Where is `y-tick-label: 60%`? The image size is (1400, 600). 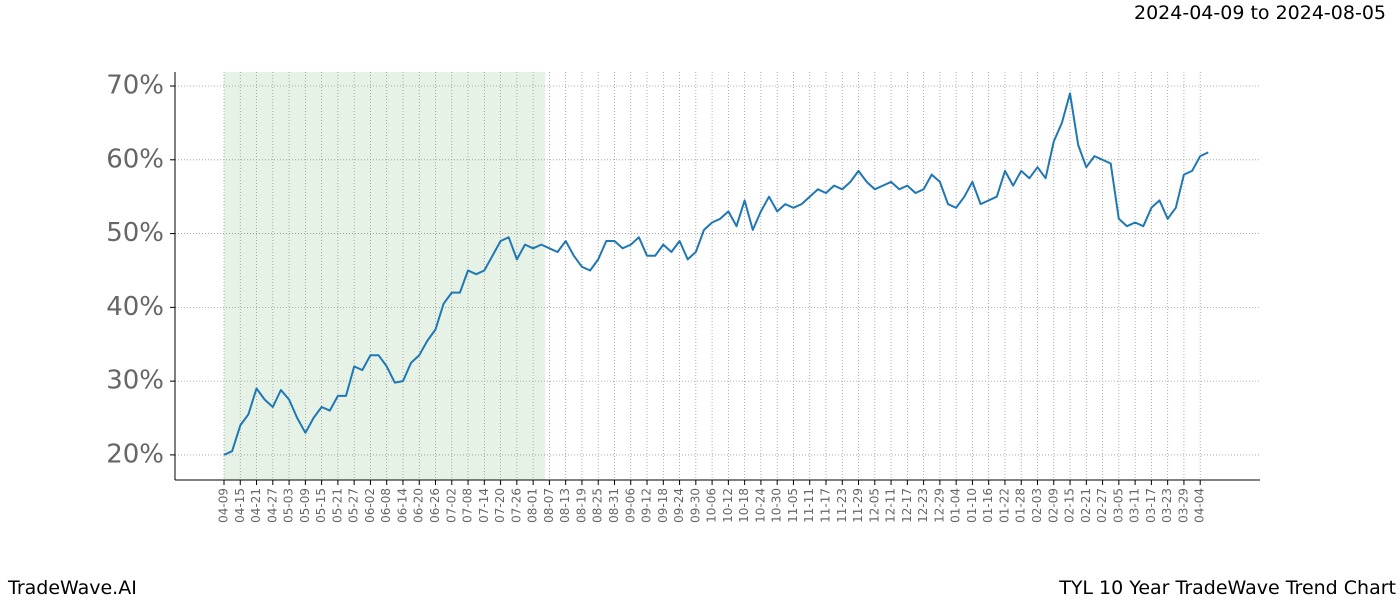
y-tick-label: 60% is located at coordinates (135, 159).